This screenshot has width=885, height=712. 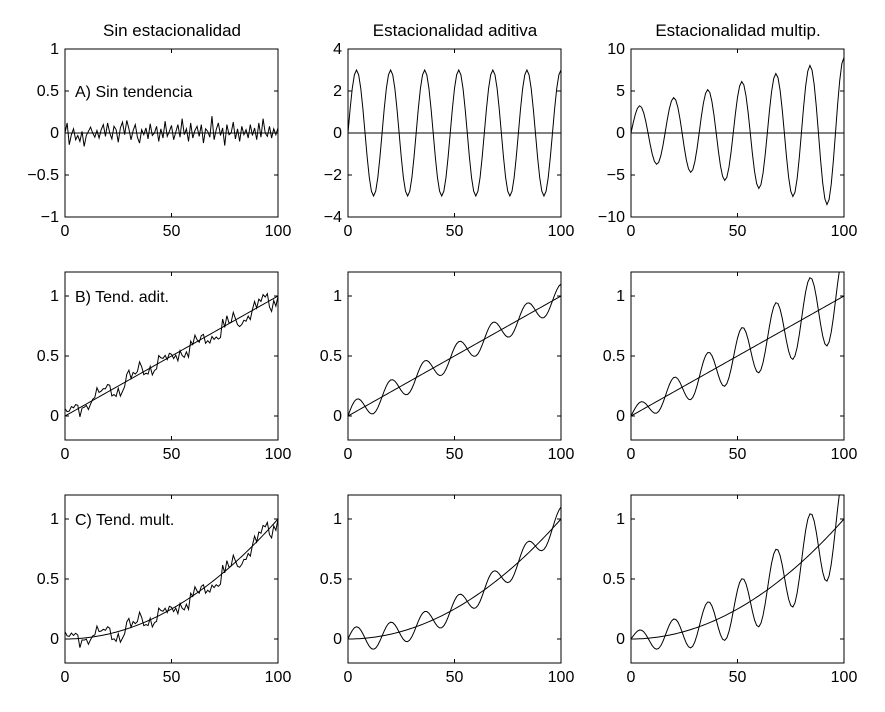 What do you see at coordinates (122, 297) in the screenshot?
I see `panel-annotation: B) Tend. adit.` at bounding box center [122, 297].